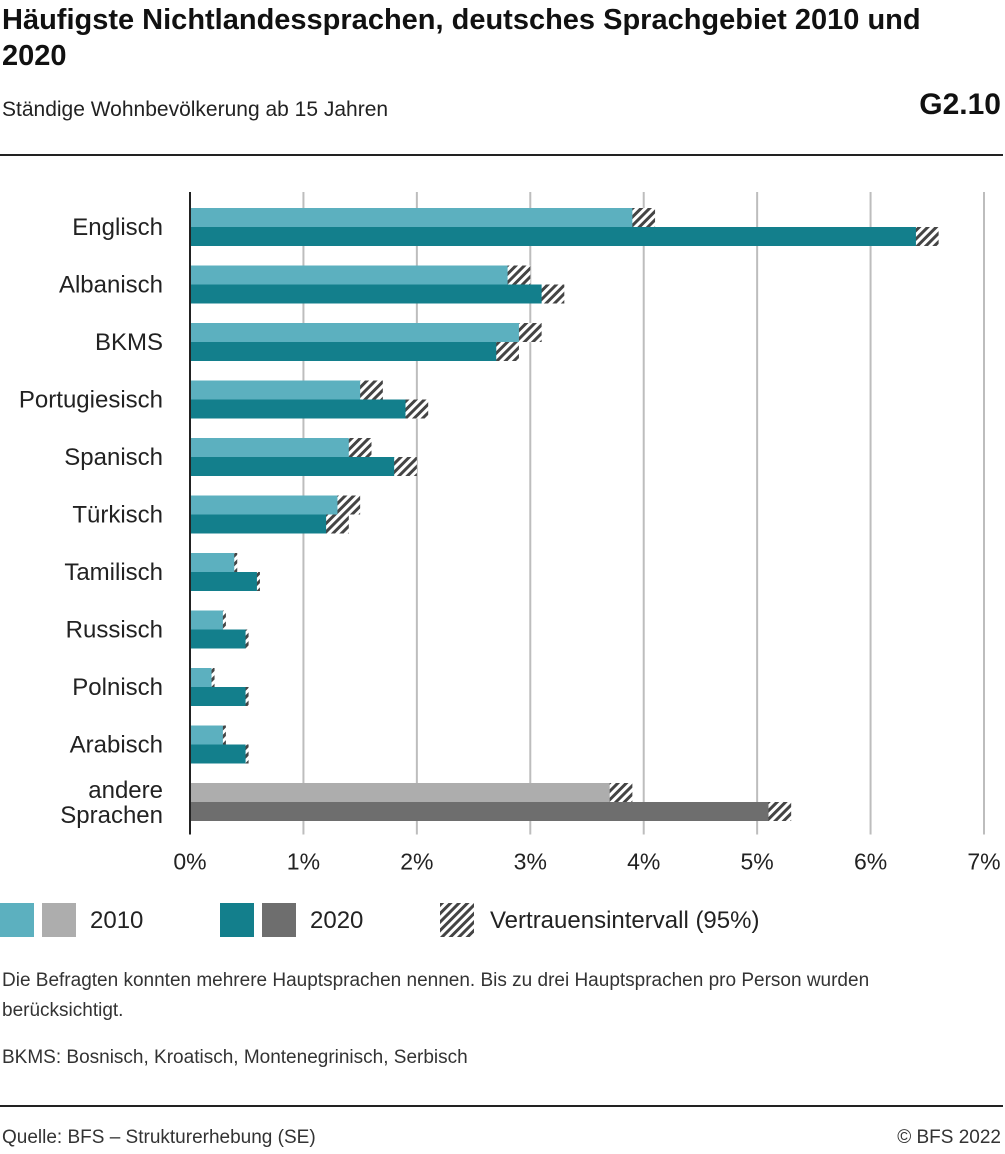 The height and width of the screenshot is (1154, 1005). What do you see at coordinates (530, 862) in the screenshot?
I see `x-tick-label: 3%` at bounding box center [530, 862].